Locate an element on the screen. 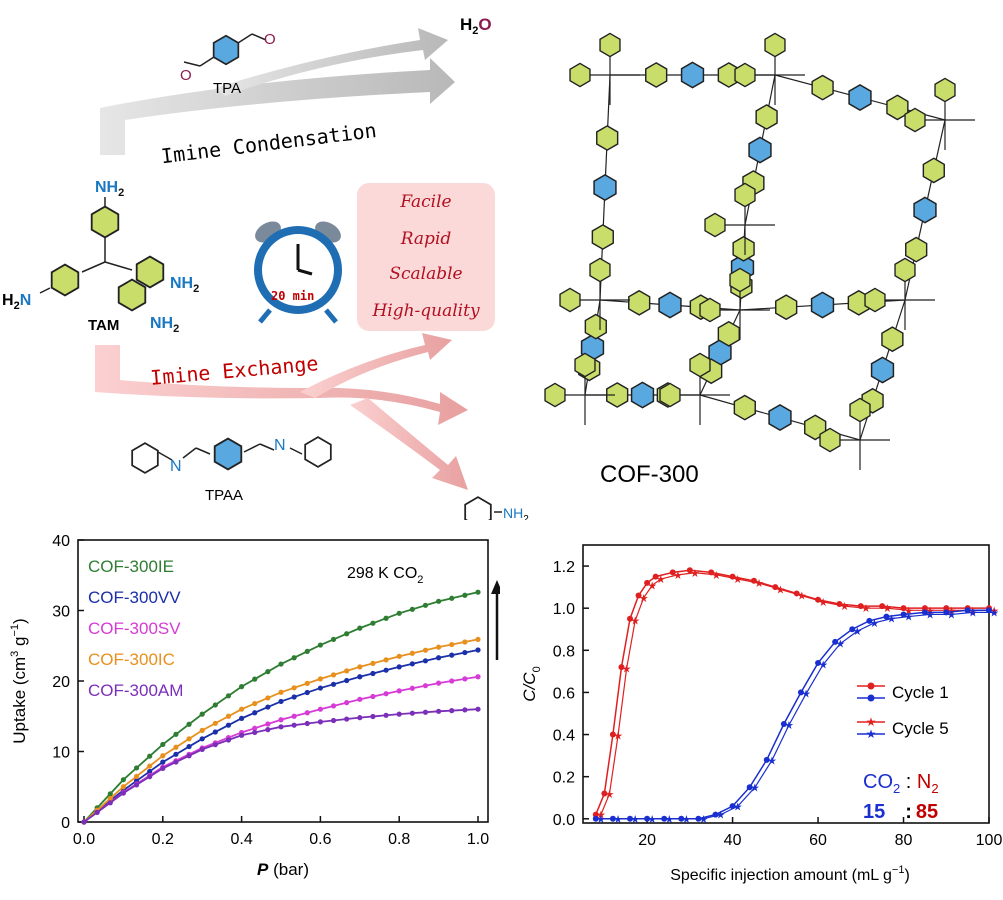  legend-marker: ★ is located at coordinates (871, 722).